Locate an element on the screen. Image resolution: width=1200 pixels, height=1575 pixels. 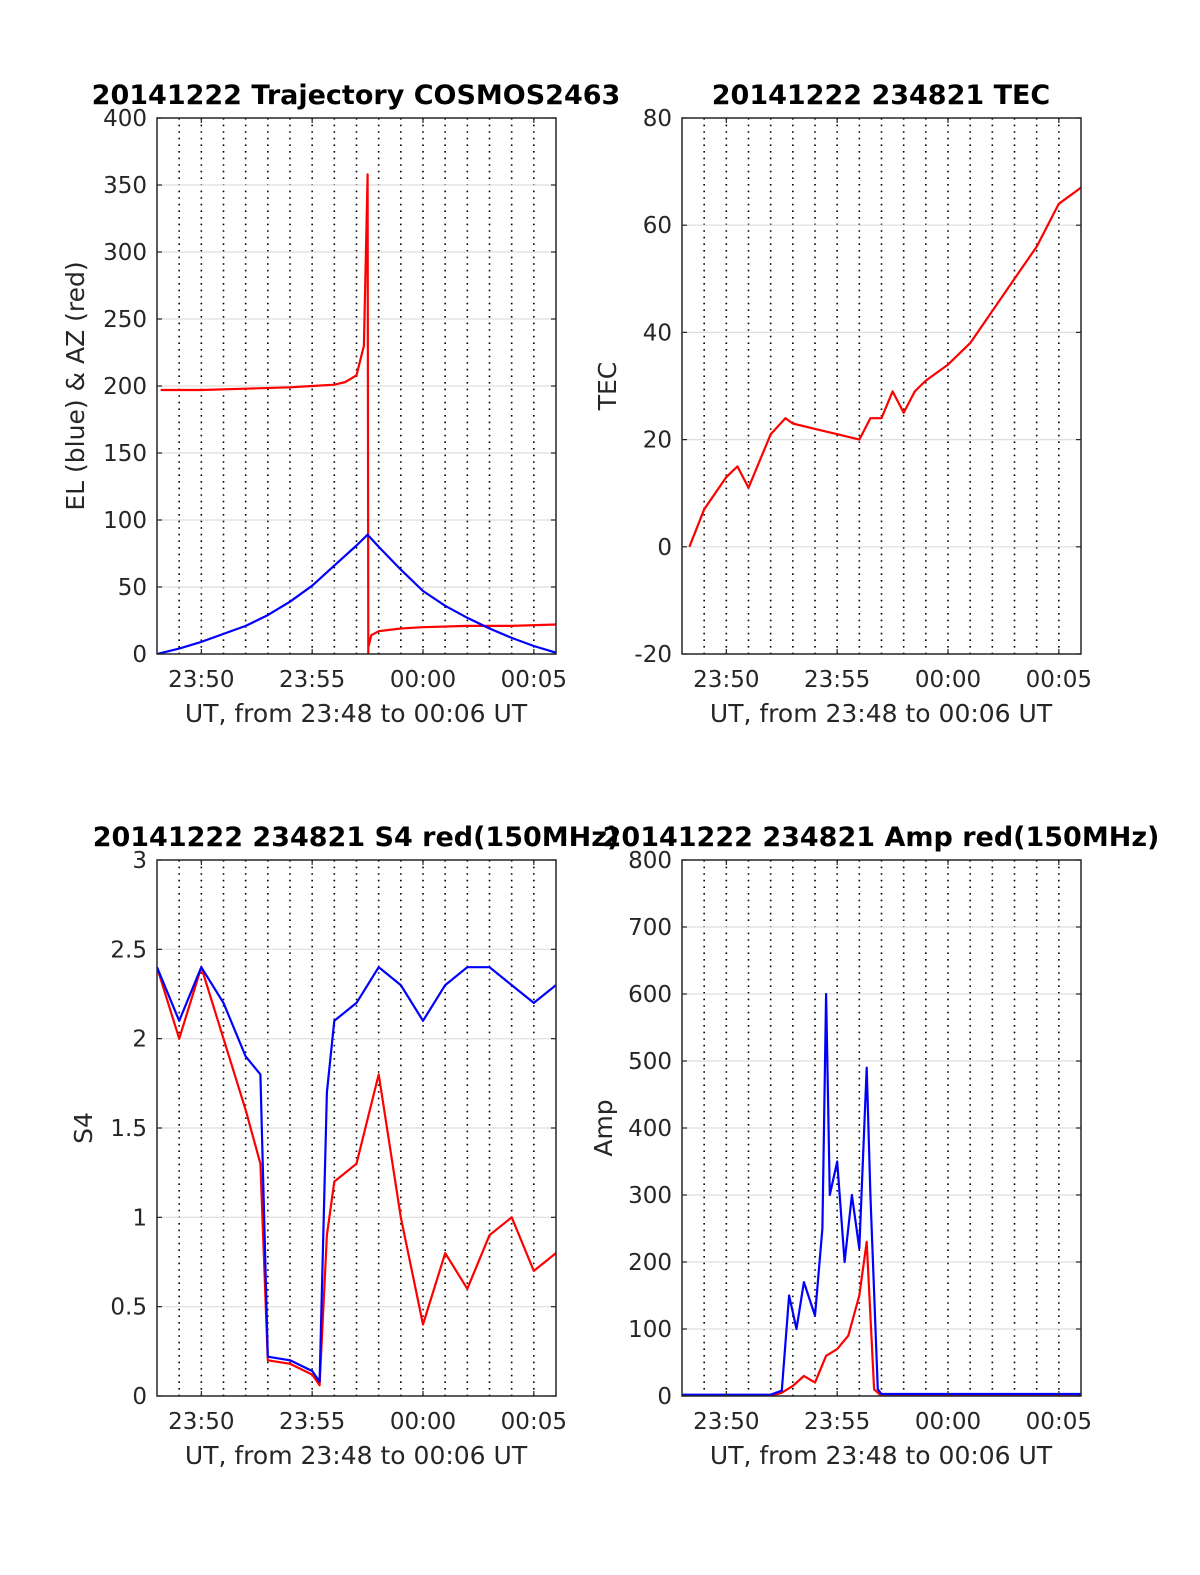
title-trajectory: 20141222 Trajectory COSMOS2463 is located at coordinates (356, 95).